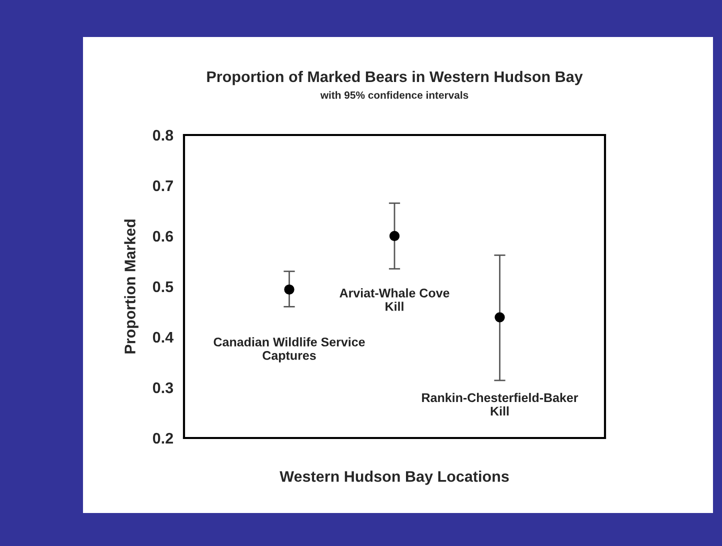 The image size is (722, 546). Describe the element at coordinates (395, 78) in the screenshot. I see `chart-title: Proportion of Marked Bears in Western Hudson Bay` at that location.